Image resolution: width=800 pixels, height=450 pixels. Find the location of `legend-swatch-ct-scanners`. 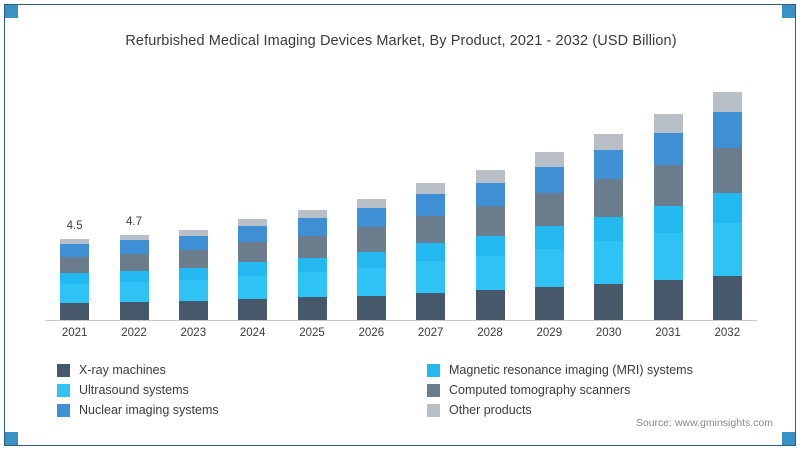

legend-swatch-ct-scanners is located at coordinates (433, 390).